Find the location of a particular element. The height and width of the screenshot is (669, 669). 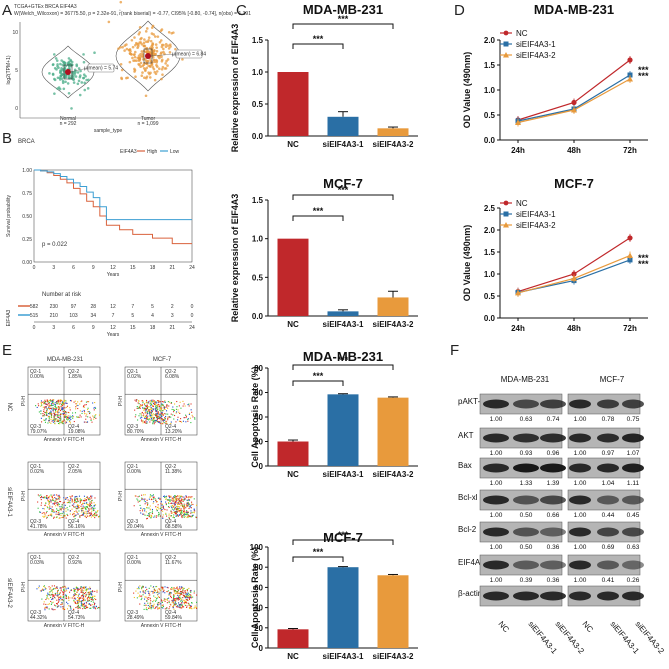

chart-ytick-label: 1.0 is located at coordinates (258, 239).